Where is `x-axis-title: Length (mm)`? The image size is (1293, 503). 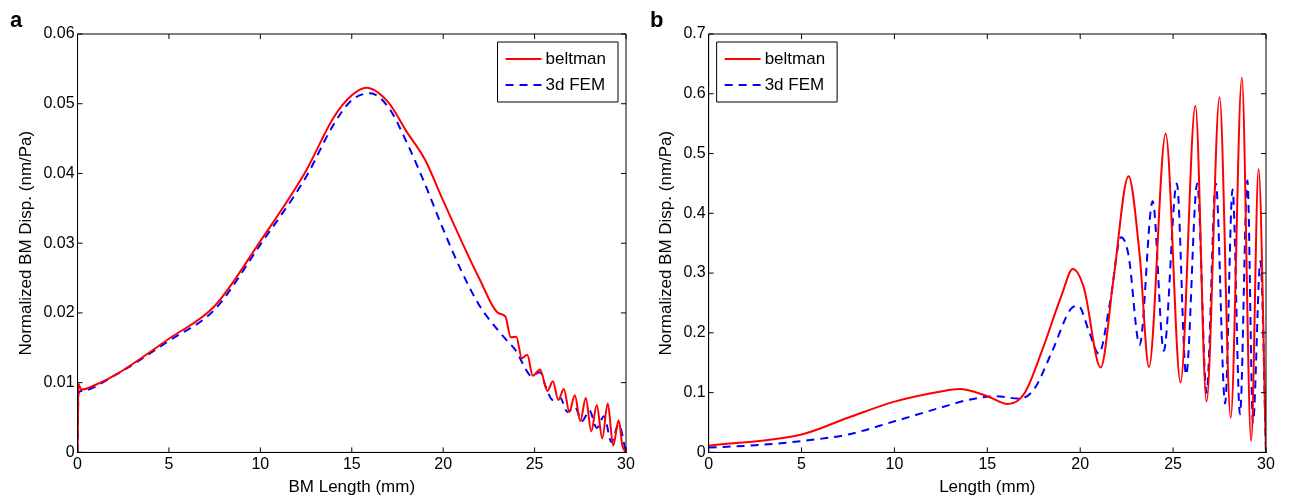
x-axis-title: Length (mm) is located at coordinates (987, 487).